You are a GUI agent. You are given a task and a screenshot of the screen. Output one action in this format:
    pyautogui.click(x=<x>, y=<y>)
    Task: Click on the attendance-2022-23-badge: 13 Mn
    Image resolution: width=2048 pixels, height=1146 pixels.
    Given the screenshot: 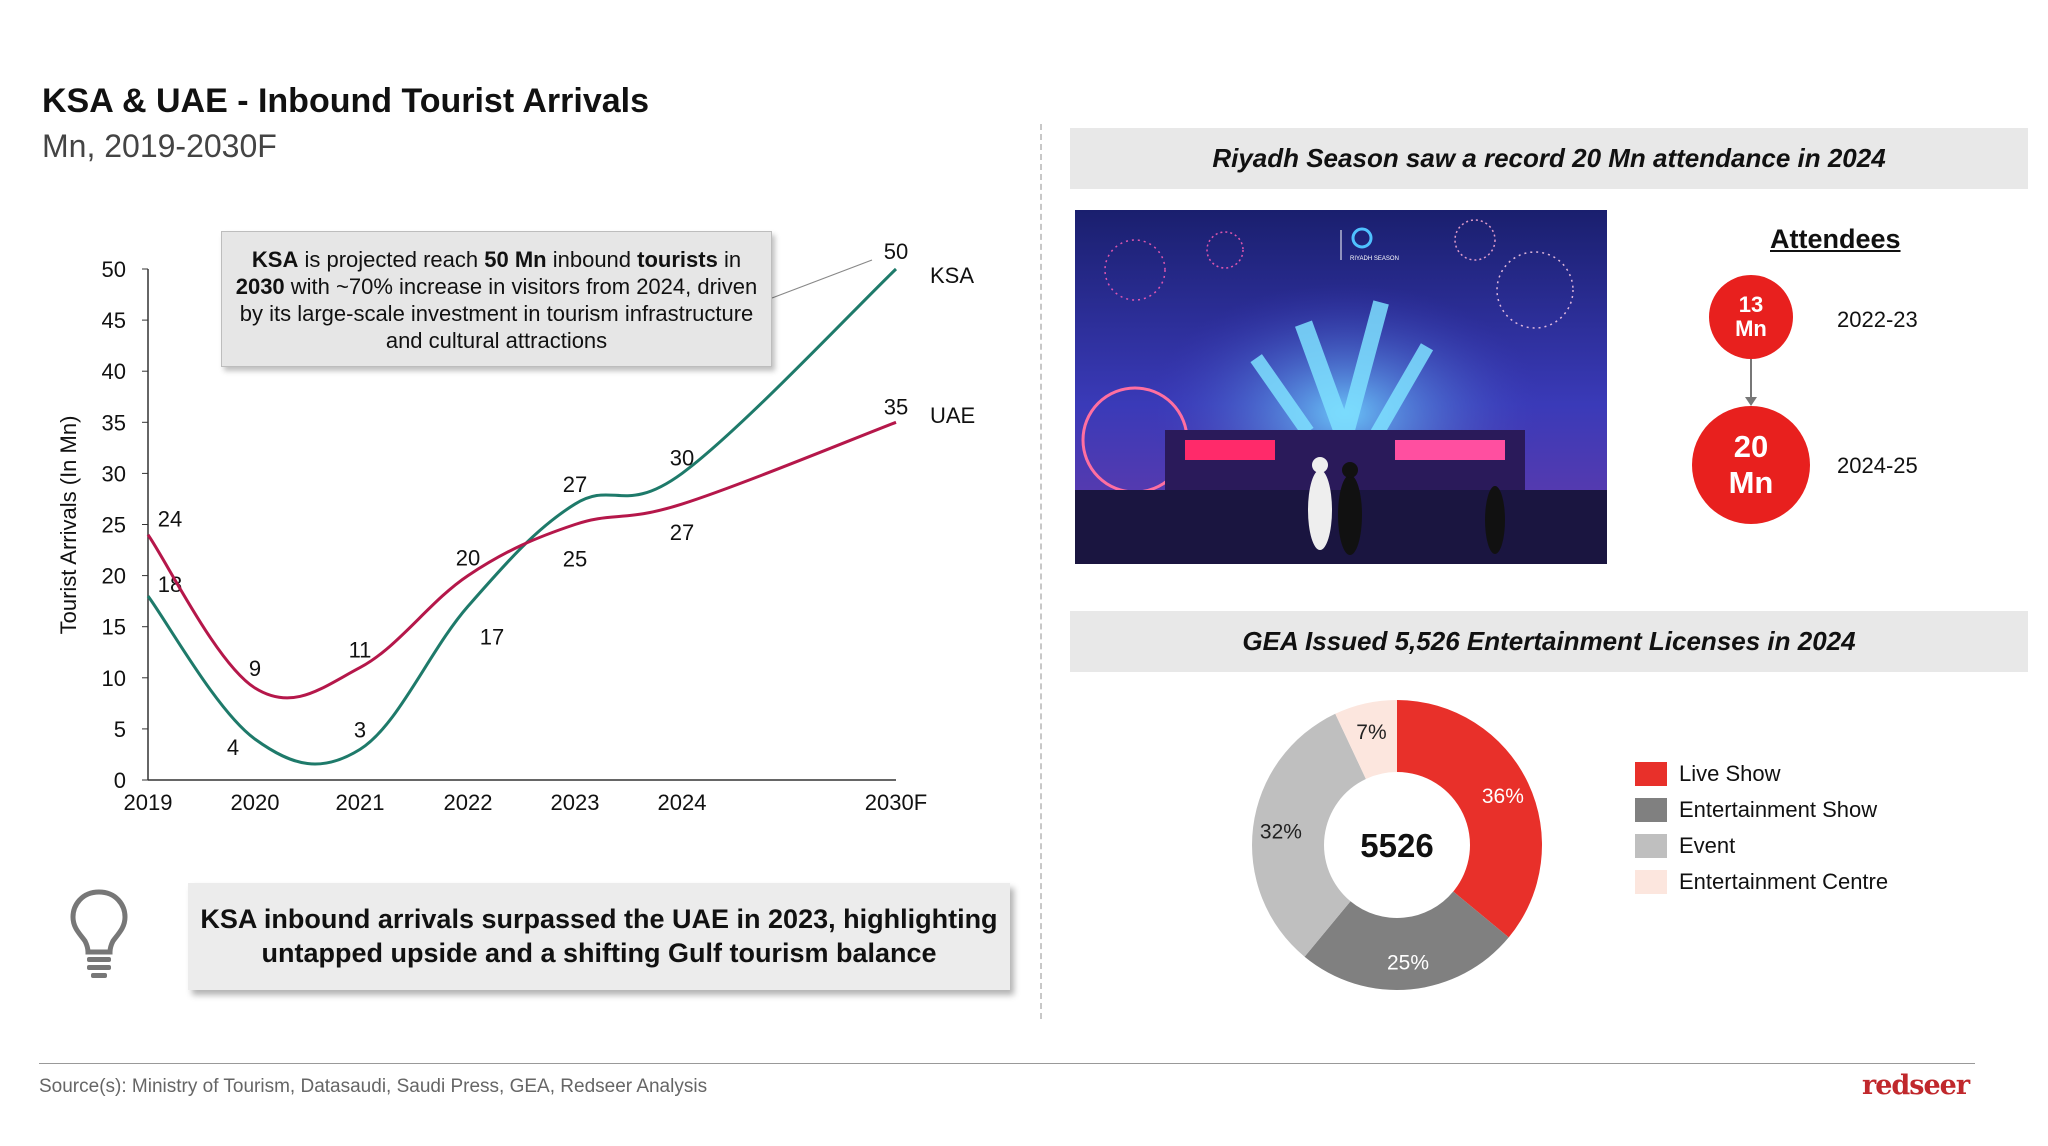 What is the action you would take?
    pyautogui.click(x=1751, y=317)
    